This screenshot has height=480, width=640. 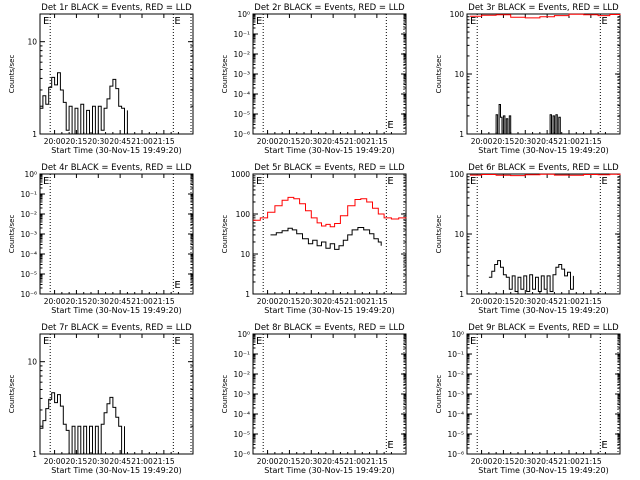 What do you see at coordinates (457, 334) in the screenshot?
I see `y-tick-label: 10⁰` at bounding box center [457, 334].